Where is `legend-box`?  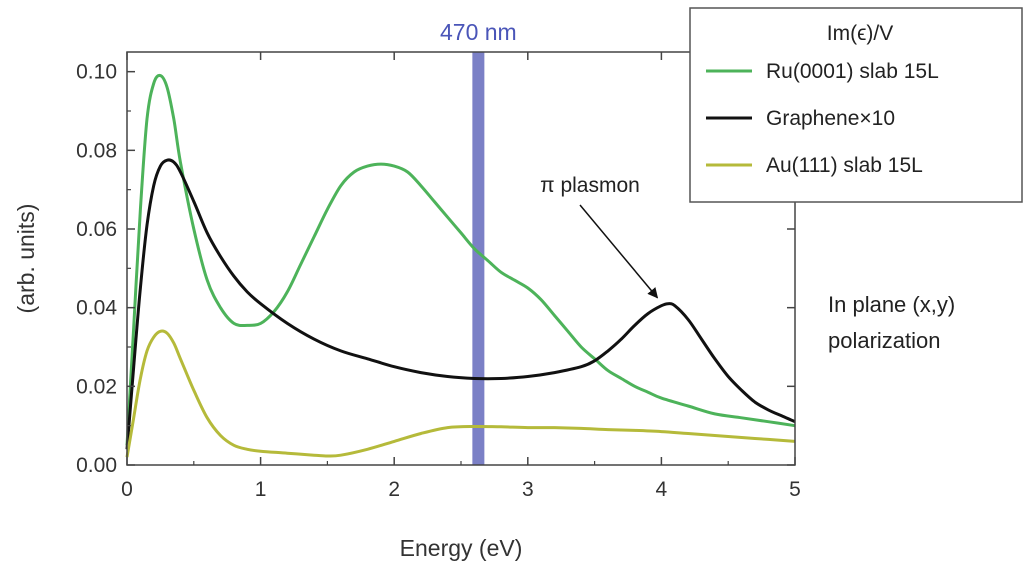
legend-box is located at coordinates (856, 105).